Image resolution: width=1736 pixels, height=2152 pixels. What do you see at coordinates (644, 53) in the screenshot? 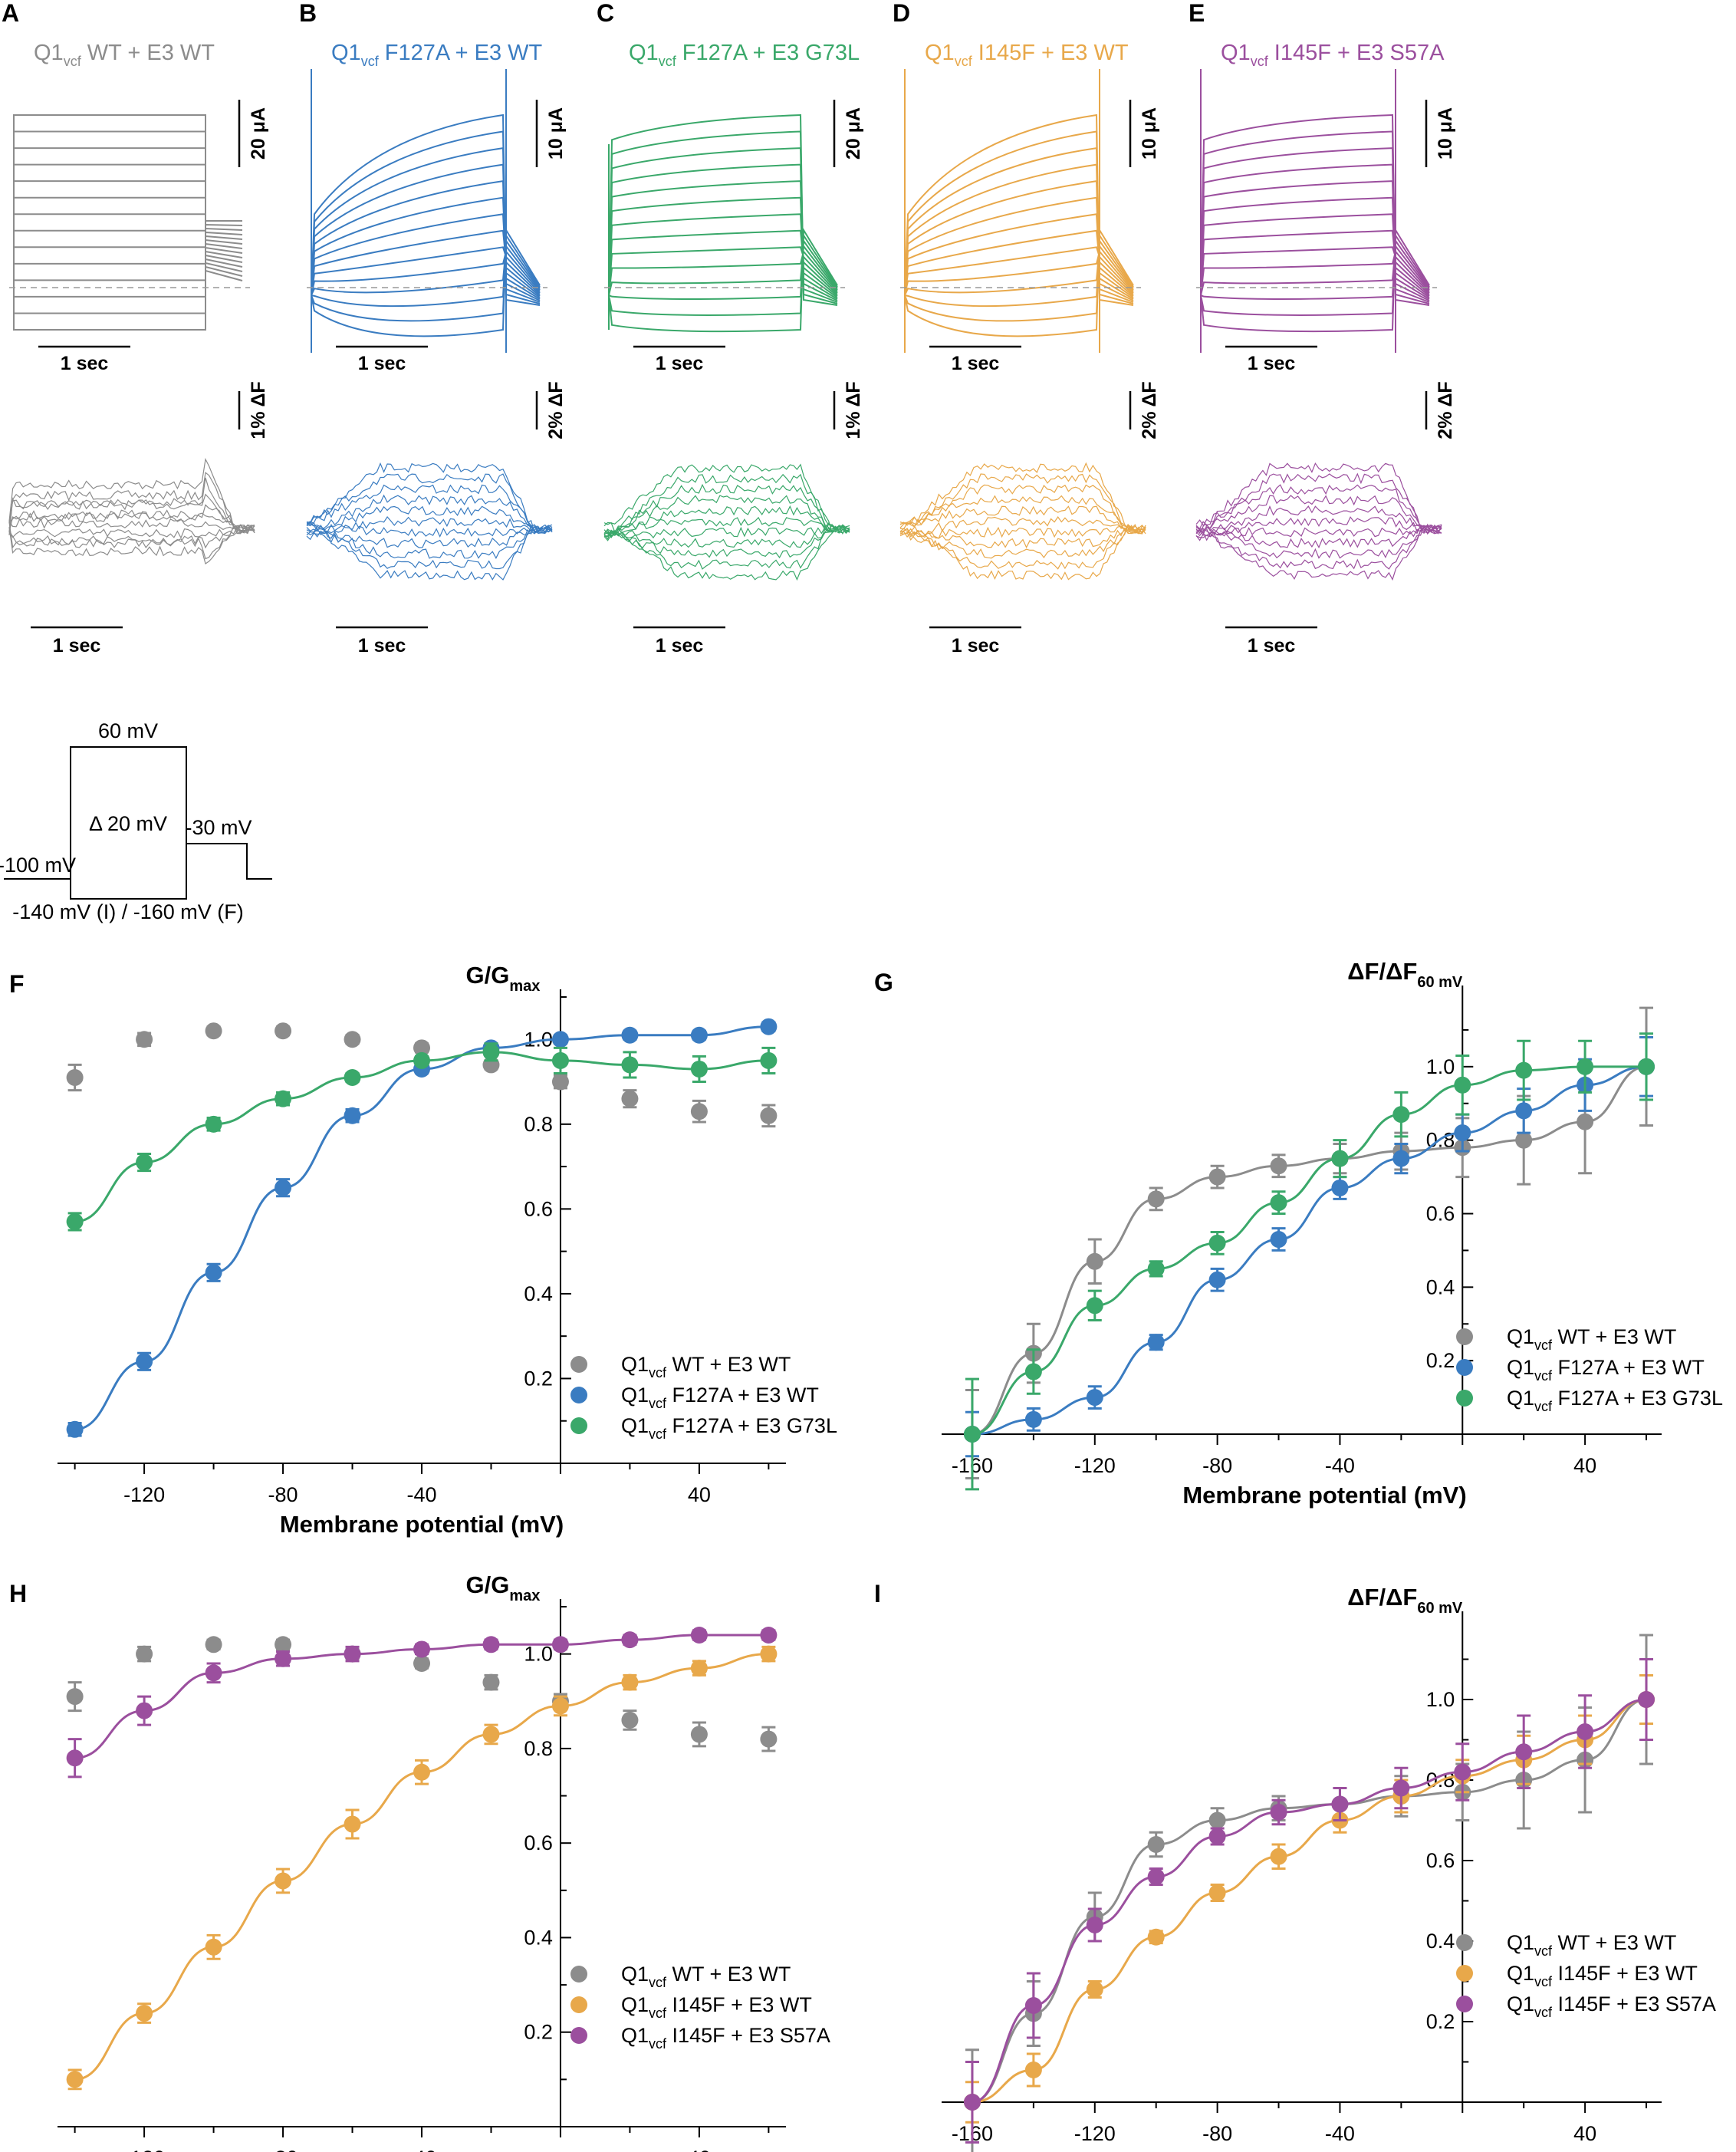
I see `trace-title-C-main: Q1` at bounding box center [644, 53].